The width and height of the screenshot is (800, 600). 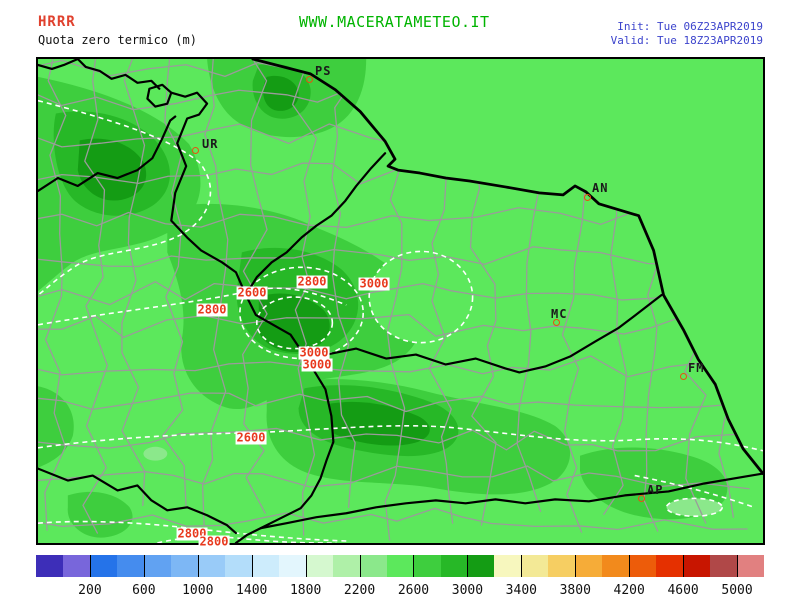 I want to click on product-title: Quota zero termico (m), so click(x=117, y=40).